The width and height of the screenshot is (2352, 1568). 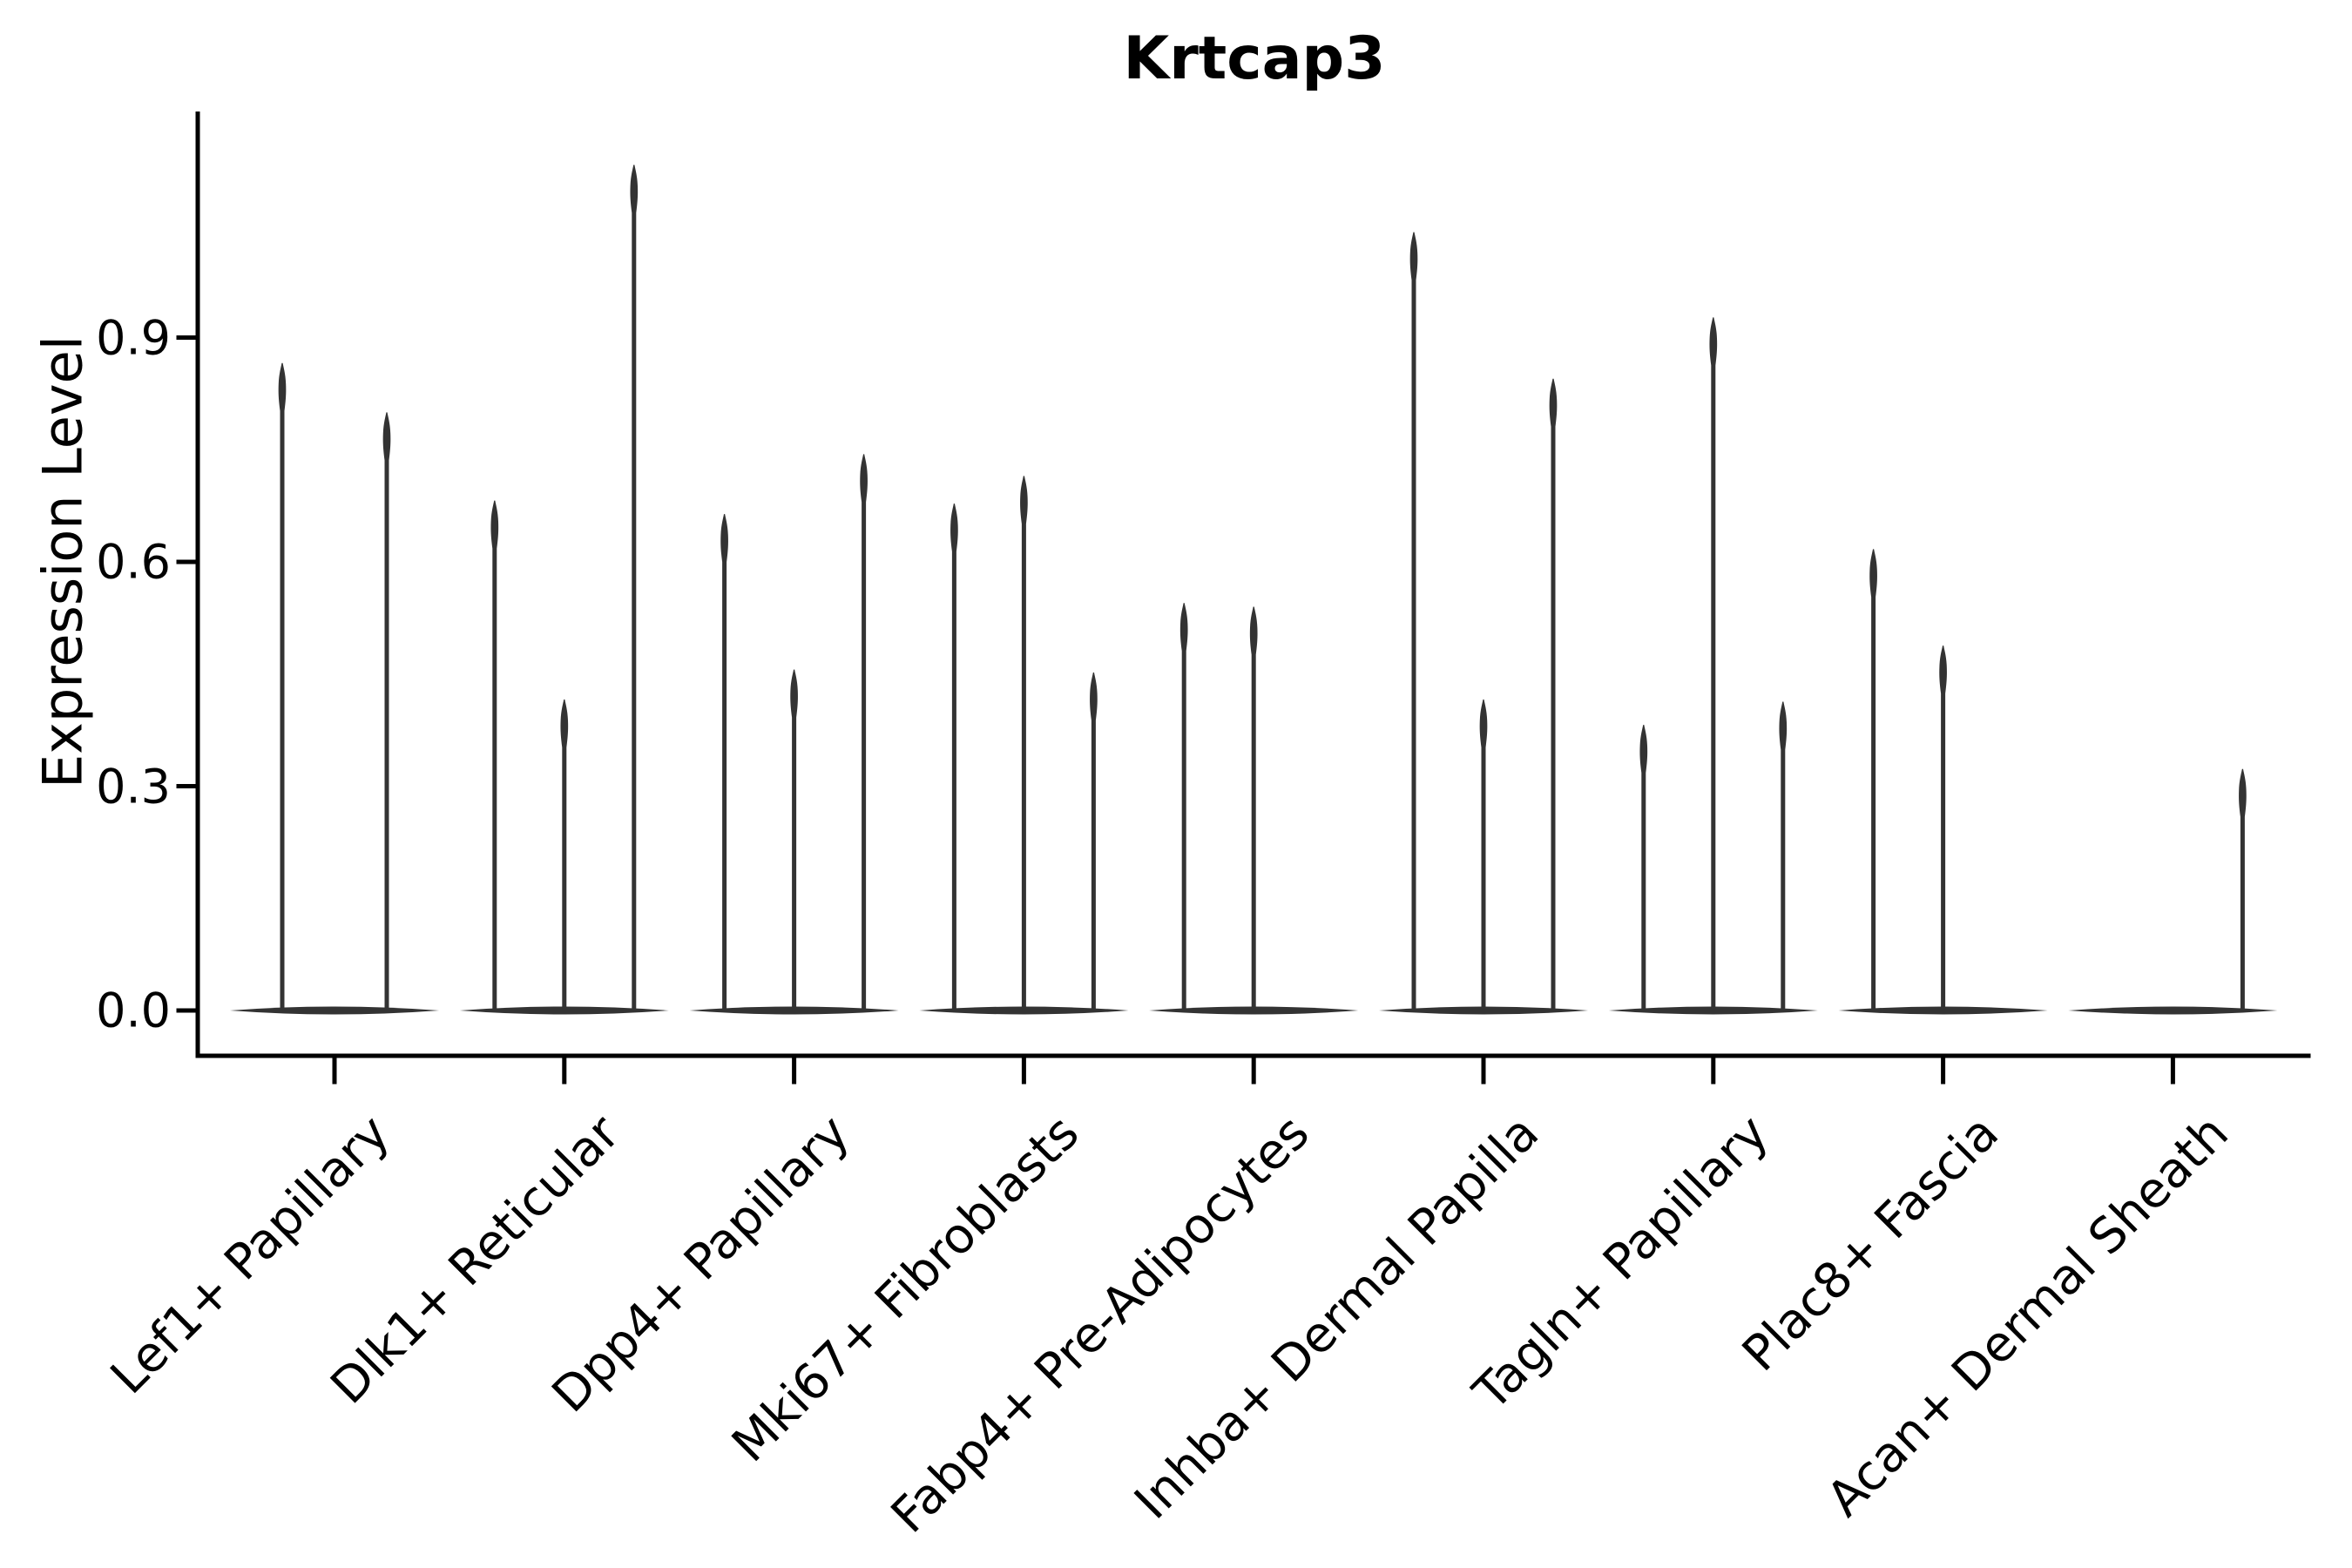 I want to click on y-axis-spine, so click(x=198, y=585).